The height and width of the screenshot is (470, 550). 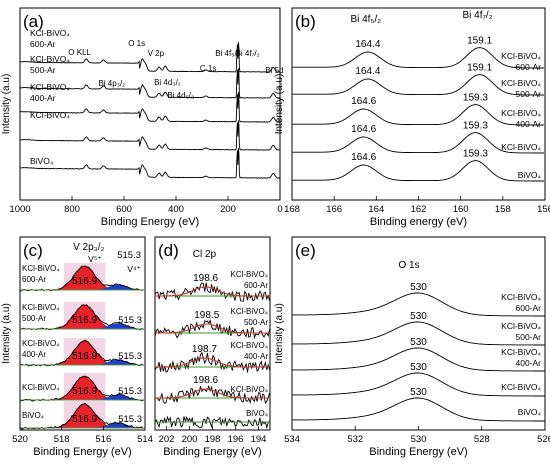 What do you see at coordinates (62, 439) in the screenshot?
I see `x-tick-label: 518` at bounding box center [62, 439].